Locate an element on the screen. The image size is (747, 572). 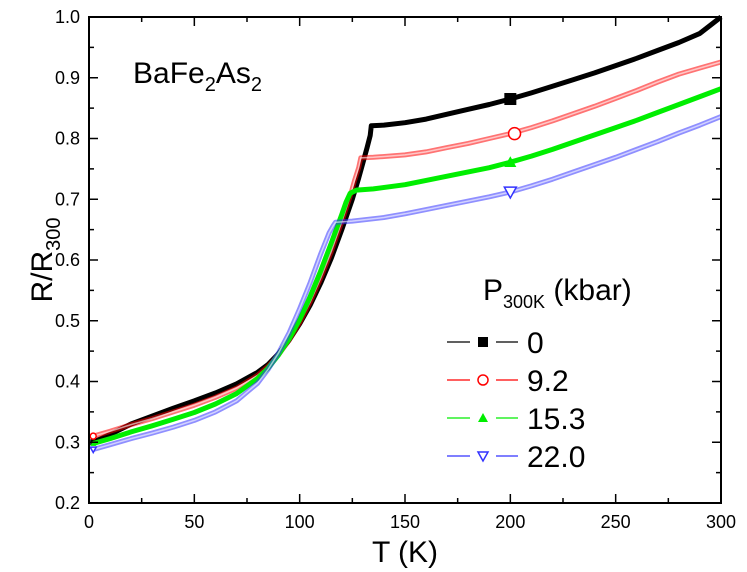
compound-annotation: BaFe2As2 is located at coordinates (197, 76).